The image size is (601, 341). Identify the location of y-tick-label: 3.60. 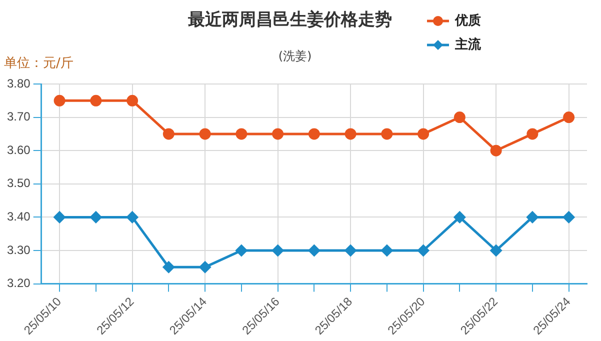
(18, 149).